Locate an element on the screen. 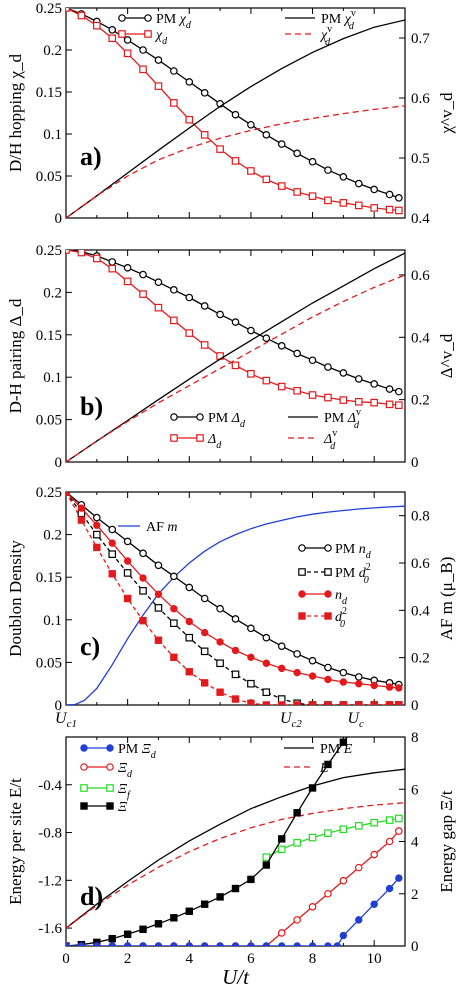  panel-label: b) is located at coordinates (91, 406).